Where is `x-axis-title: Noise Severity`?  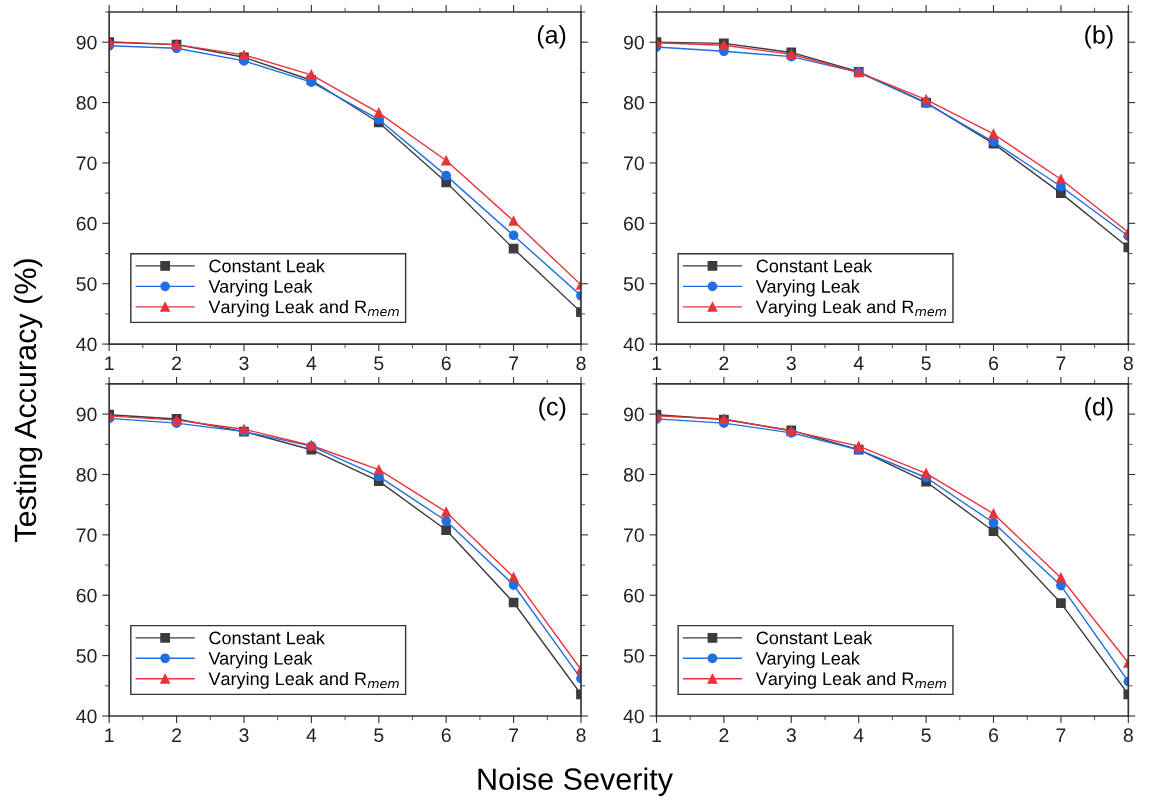 x-axis-title: Noise Severity is located at coordinates (575, 781).